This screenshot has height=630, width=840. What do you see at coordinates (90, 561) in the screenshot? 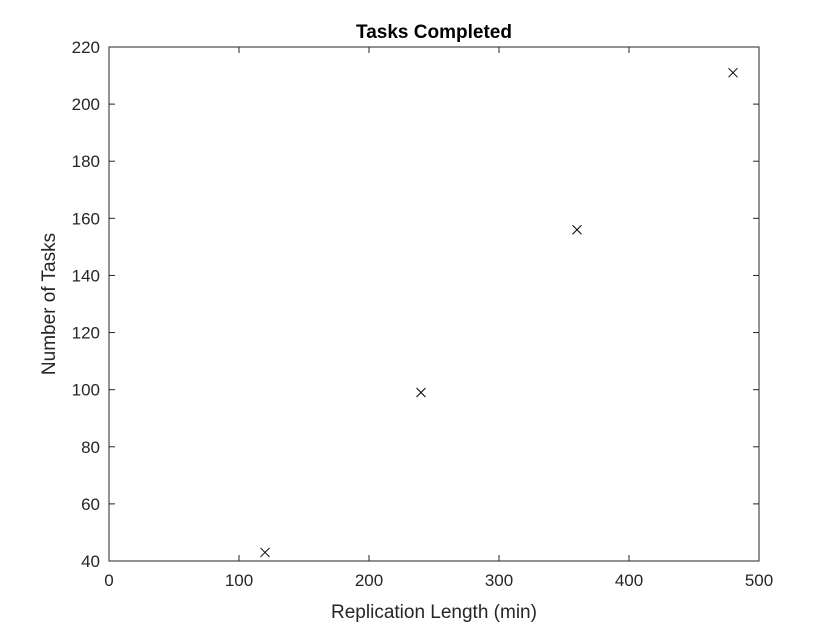
I see `y-tick-label: 40` at bounding box center [90, 561].